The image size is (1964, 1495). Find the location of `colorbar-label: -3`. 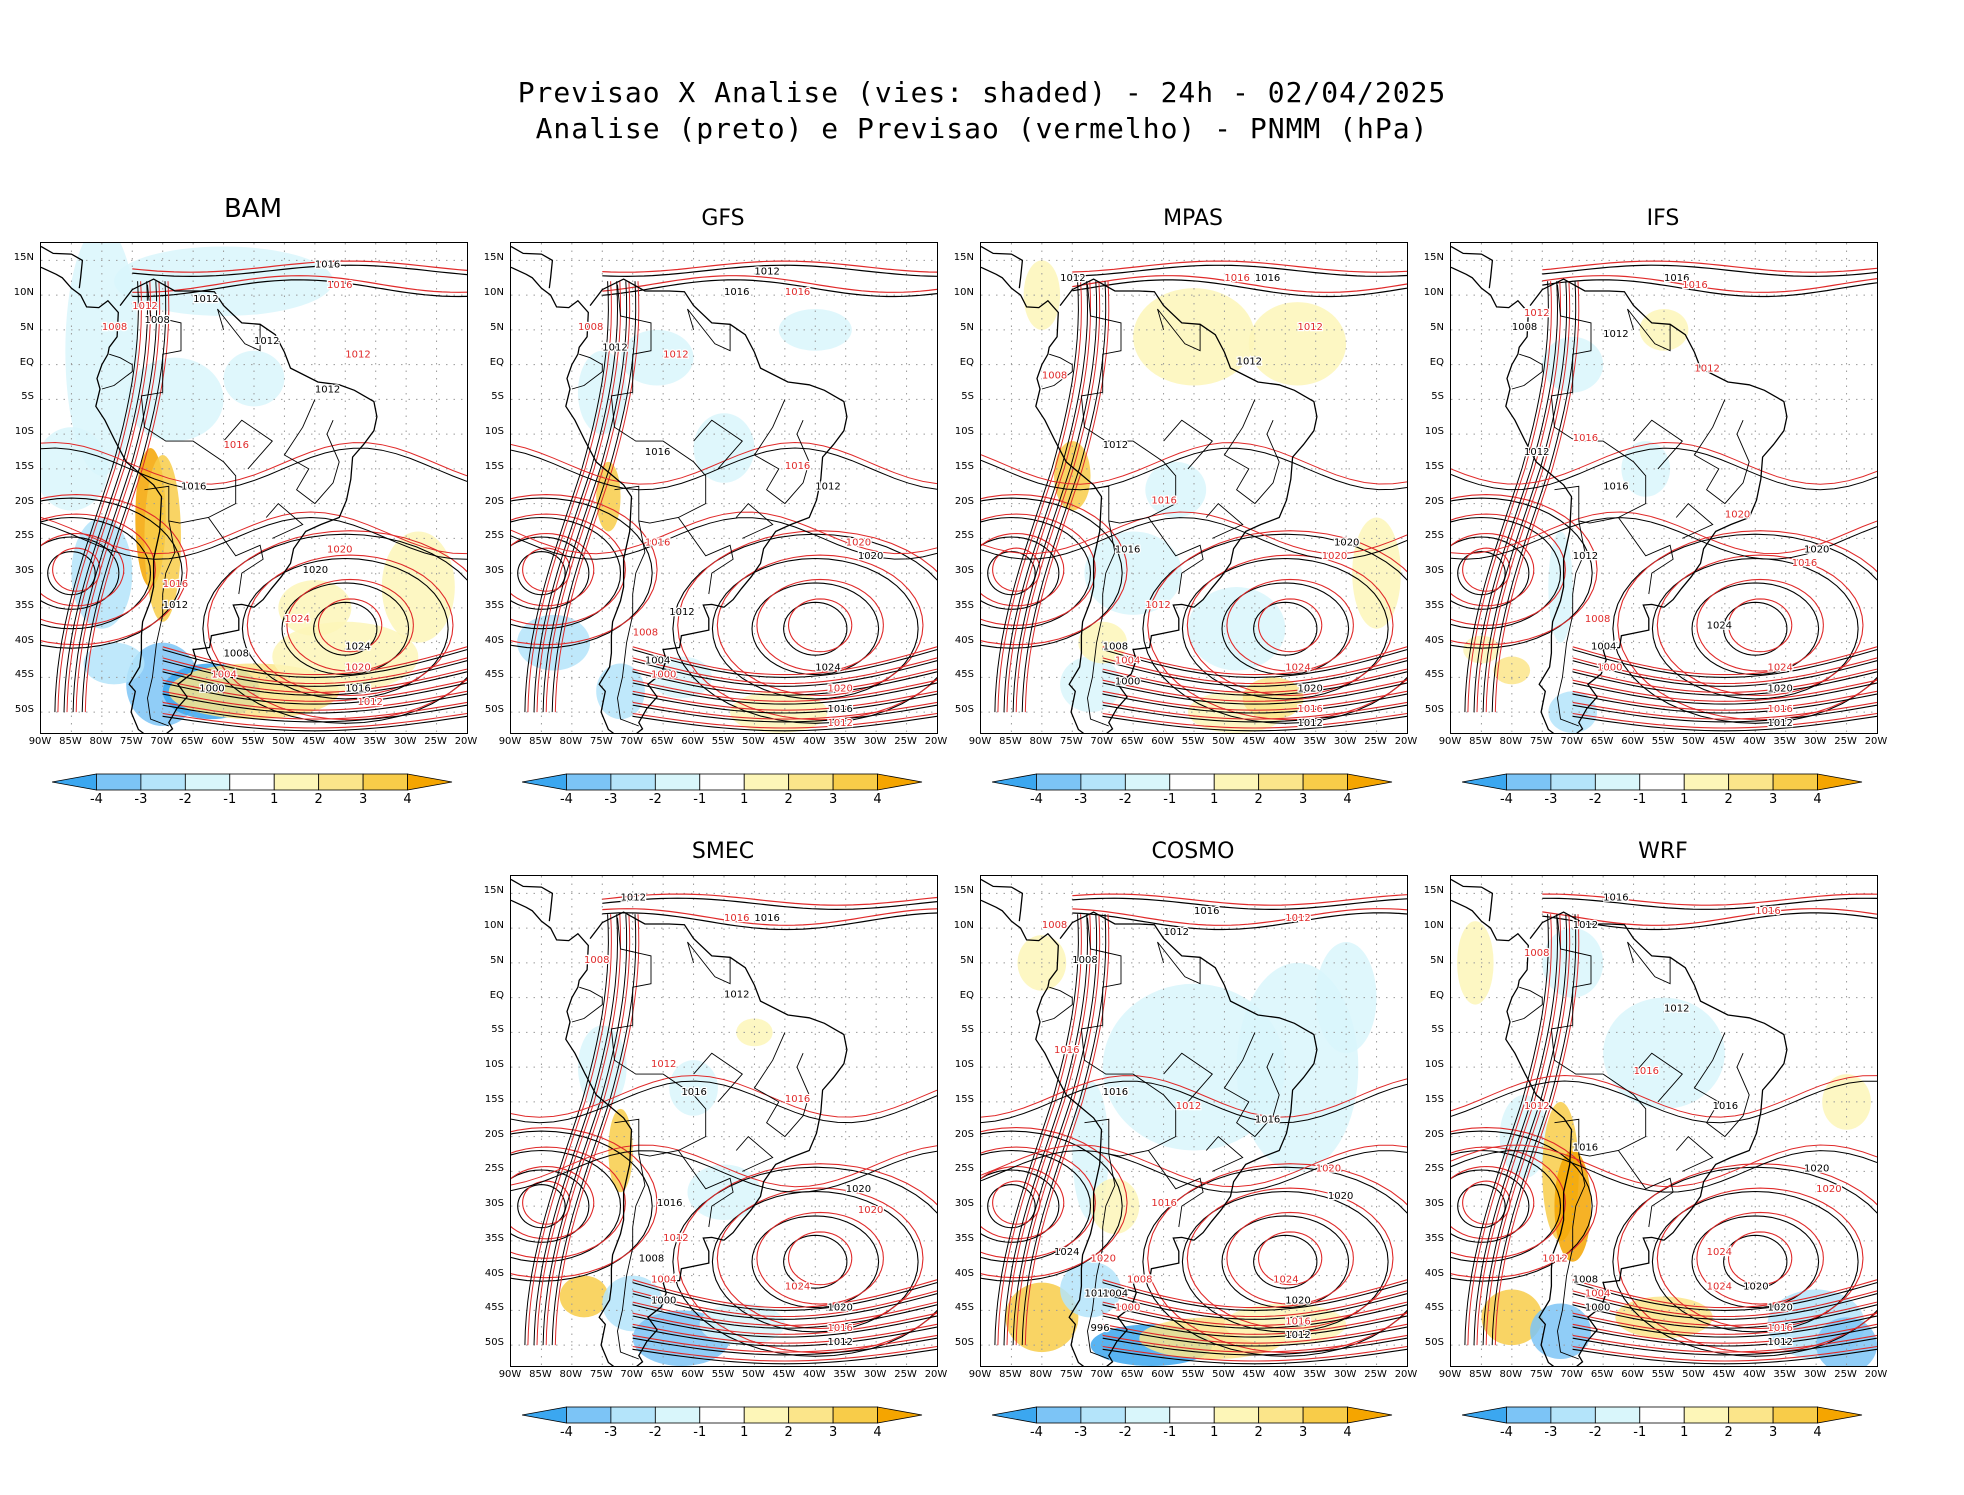

colorbar-label: -3 is located at coordinates (1551, 1432).